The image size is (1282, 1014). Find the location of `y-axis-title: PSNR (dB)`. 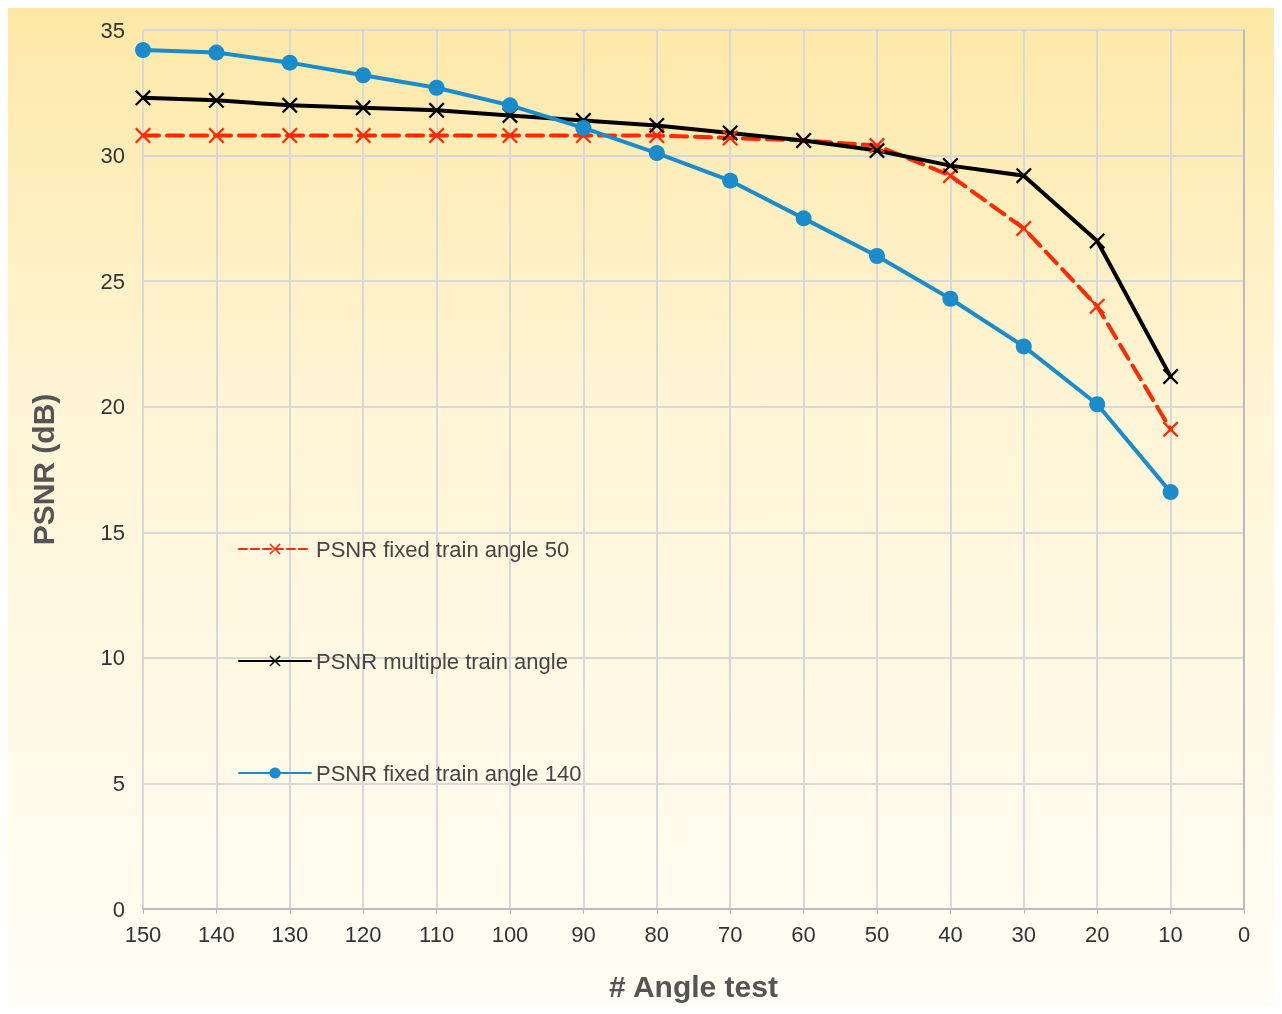

y-axis-title: PSNR (dB) is located at coordinates (43, 469).